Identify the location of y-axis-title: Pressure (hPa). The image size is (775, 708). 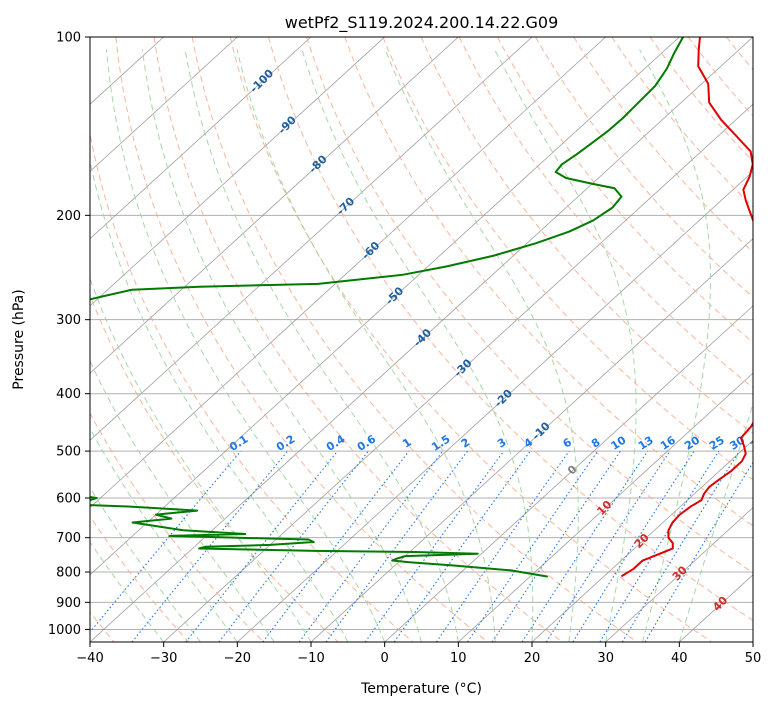
(19, 339).